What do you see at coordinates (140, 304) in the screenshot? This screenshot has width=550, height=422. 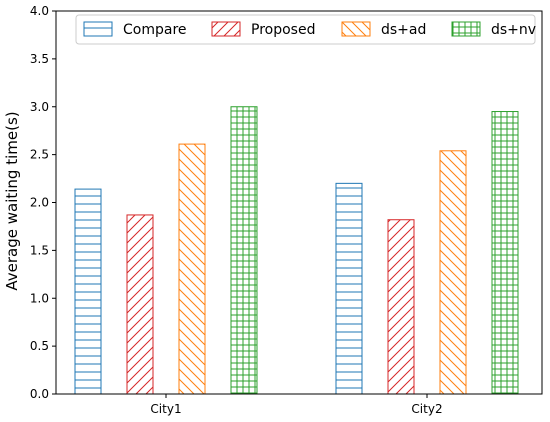 I see `bar-proposed-city1` at bounding box center [140, 304].